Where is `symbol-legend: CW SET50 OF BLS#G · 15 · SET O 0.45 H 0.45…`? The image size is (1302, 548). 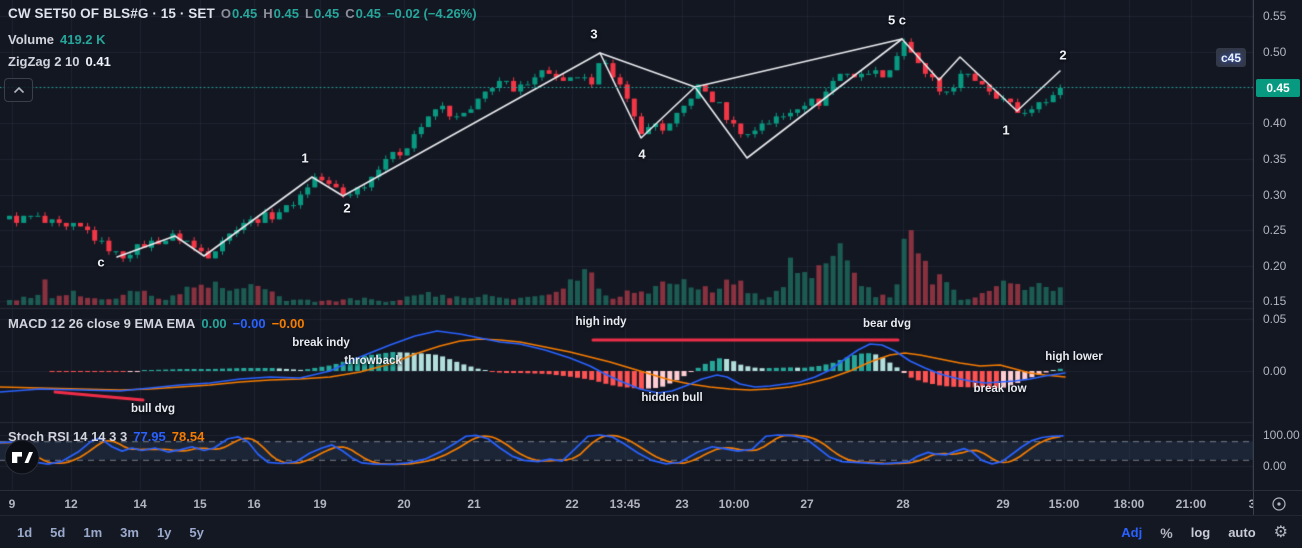 symbol-legend: CW SET50 OF BLS#G · 15 · SET O 0.45 H 0.45… is located at coordinates (242, 13).